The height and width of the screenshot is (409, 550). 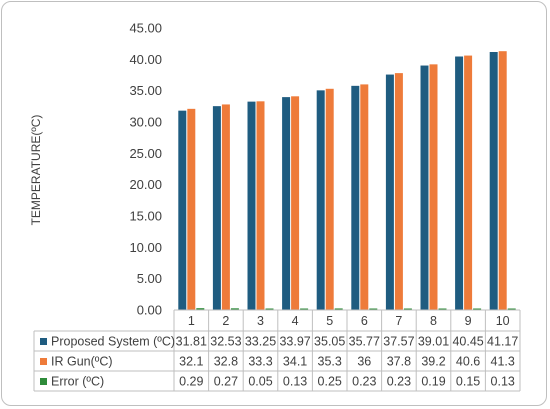 What do you see at coordinates (503, 362) in the screenshot?
I see `table-cell-value: 41.3` at bounding box center [503, 362].